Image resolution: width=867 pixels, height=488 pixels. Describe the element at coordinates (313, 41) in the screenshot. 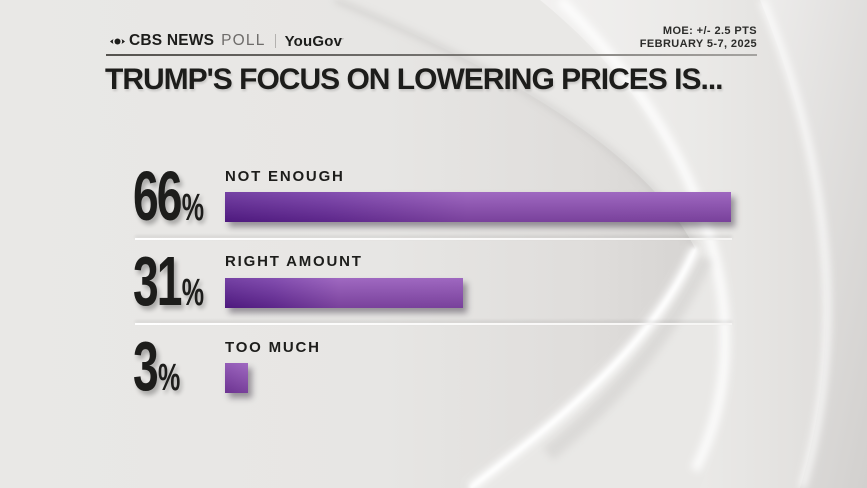

I see `brand-yougov: YouGov` at that location.